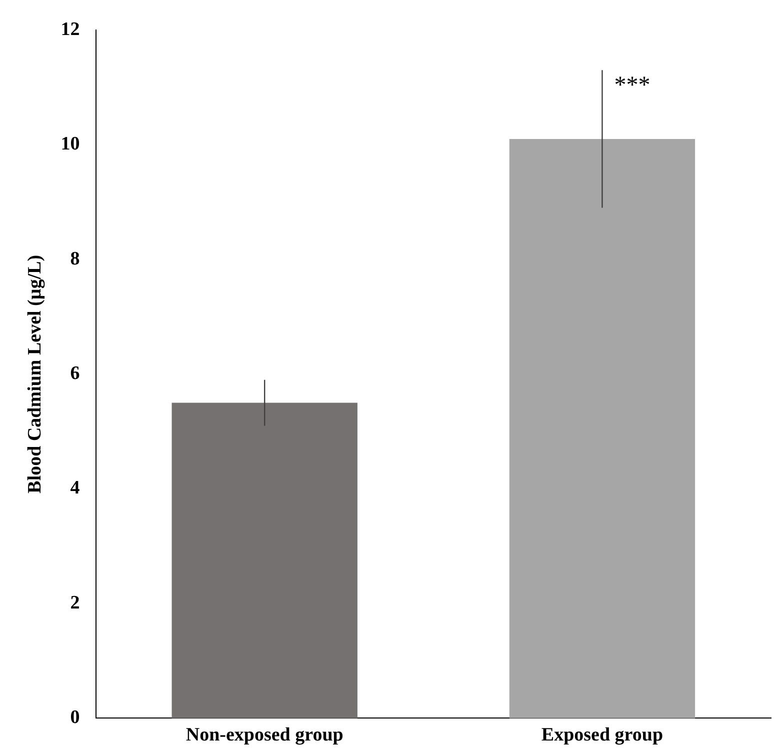 Image resolution: width=783 pixels, height=753 pixels. Describe the element at coordinates (75, 717) in the screenshot. I see `y-tick-label: 0` at that location.